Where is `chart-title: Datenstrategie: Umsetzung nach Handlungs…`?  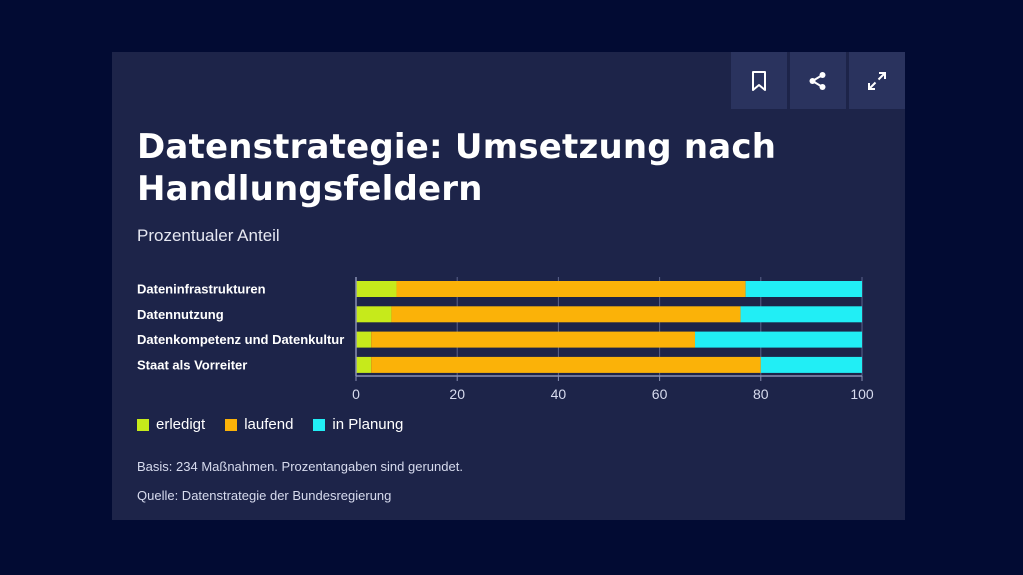 chart-title: Datenstrategie: Umsetzung nach Handlungs… is located at coordinates (457, 168).